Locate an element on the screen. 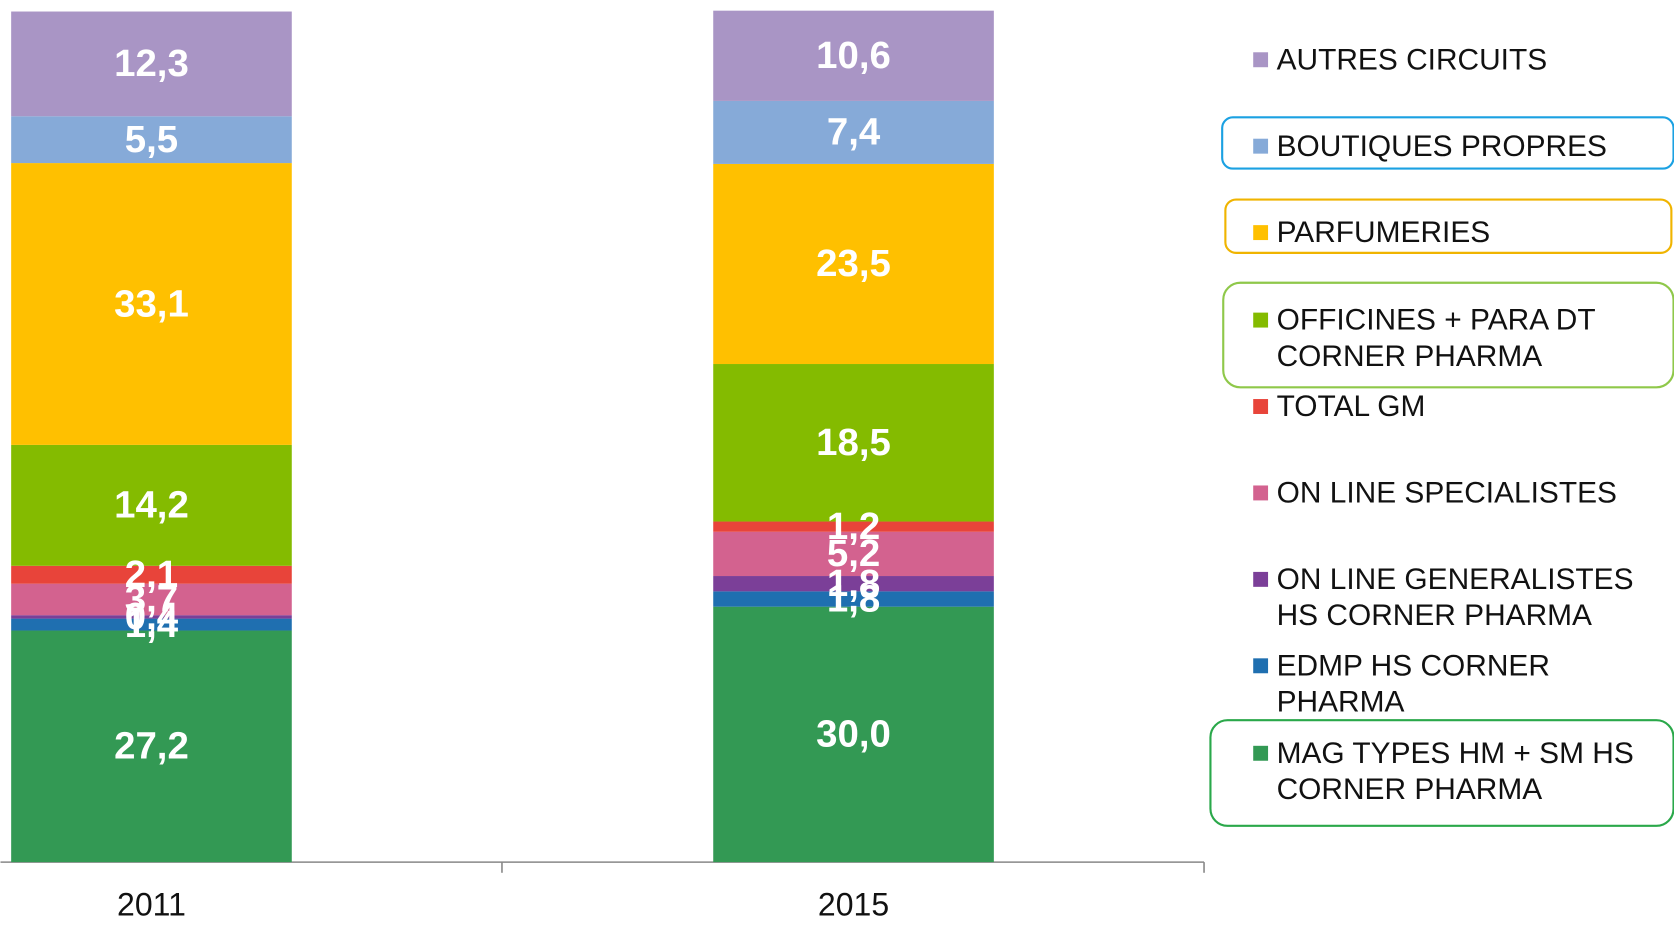  data-label: 1,2 is located at coordinates (853, 526).